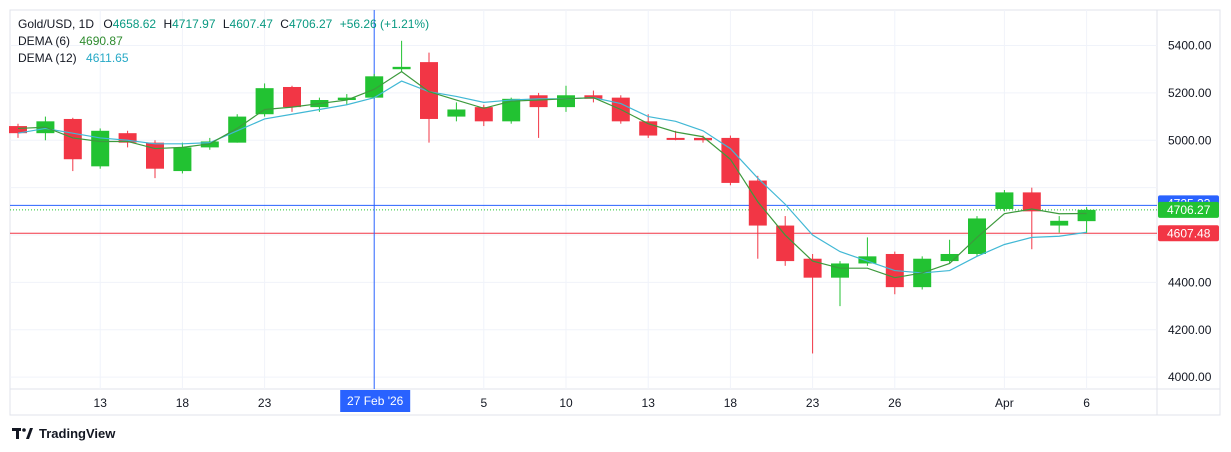 The height and width of the screenshot is (452, 1231). Describe the element at coordinates (101, 41) in the screenshot. I see `dema6-value: 4690.87` at that location.